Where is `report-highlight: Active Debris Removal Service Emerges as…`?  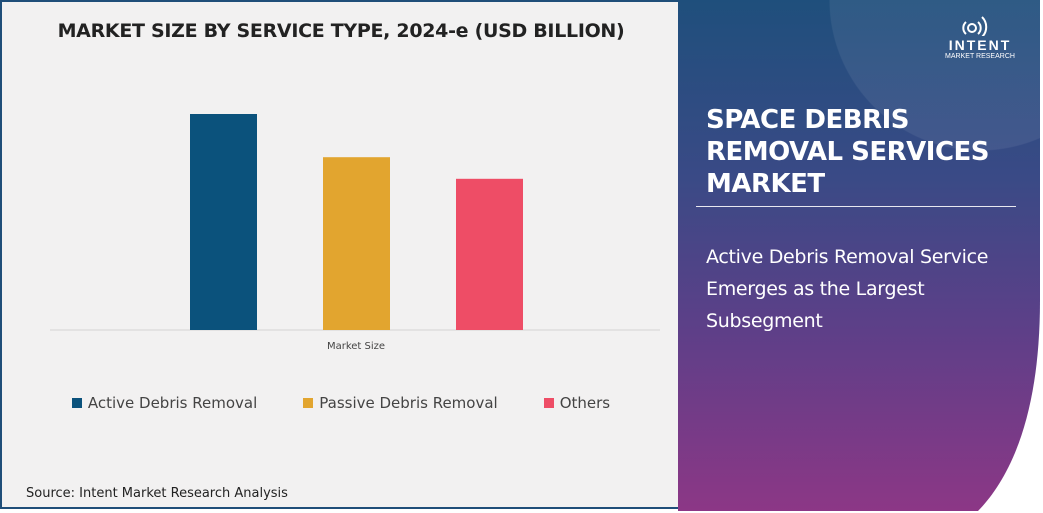 report-highlight: Active Debris Removal Service Emerges as… is located at coordinates (847, 289).